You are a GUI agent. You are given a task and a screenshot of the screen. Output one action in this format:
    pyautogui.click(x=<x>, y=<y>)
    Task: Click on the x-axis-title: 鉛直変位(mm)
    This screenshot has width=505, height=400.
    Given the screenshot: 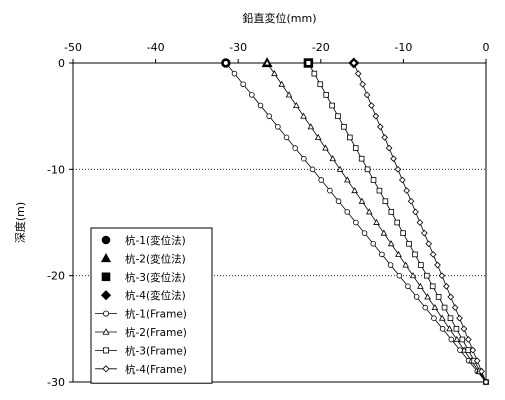 What is the action you would take?
    pyautogui.click(x=279, y=18)
    